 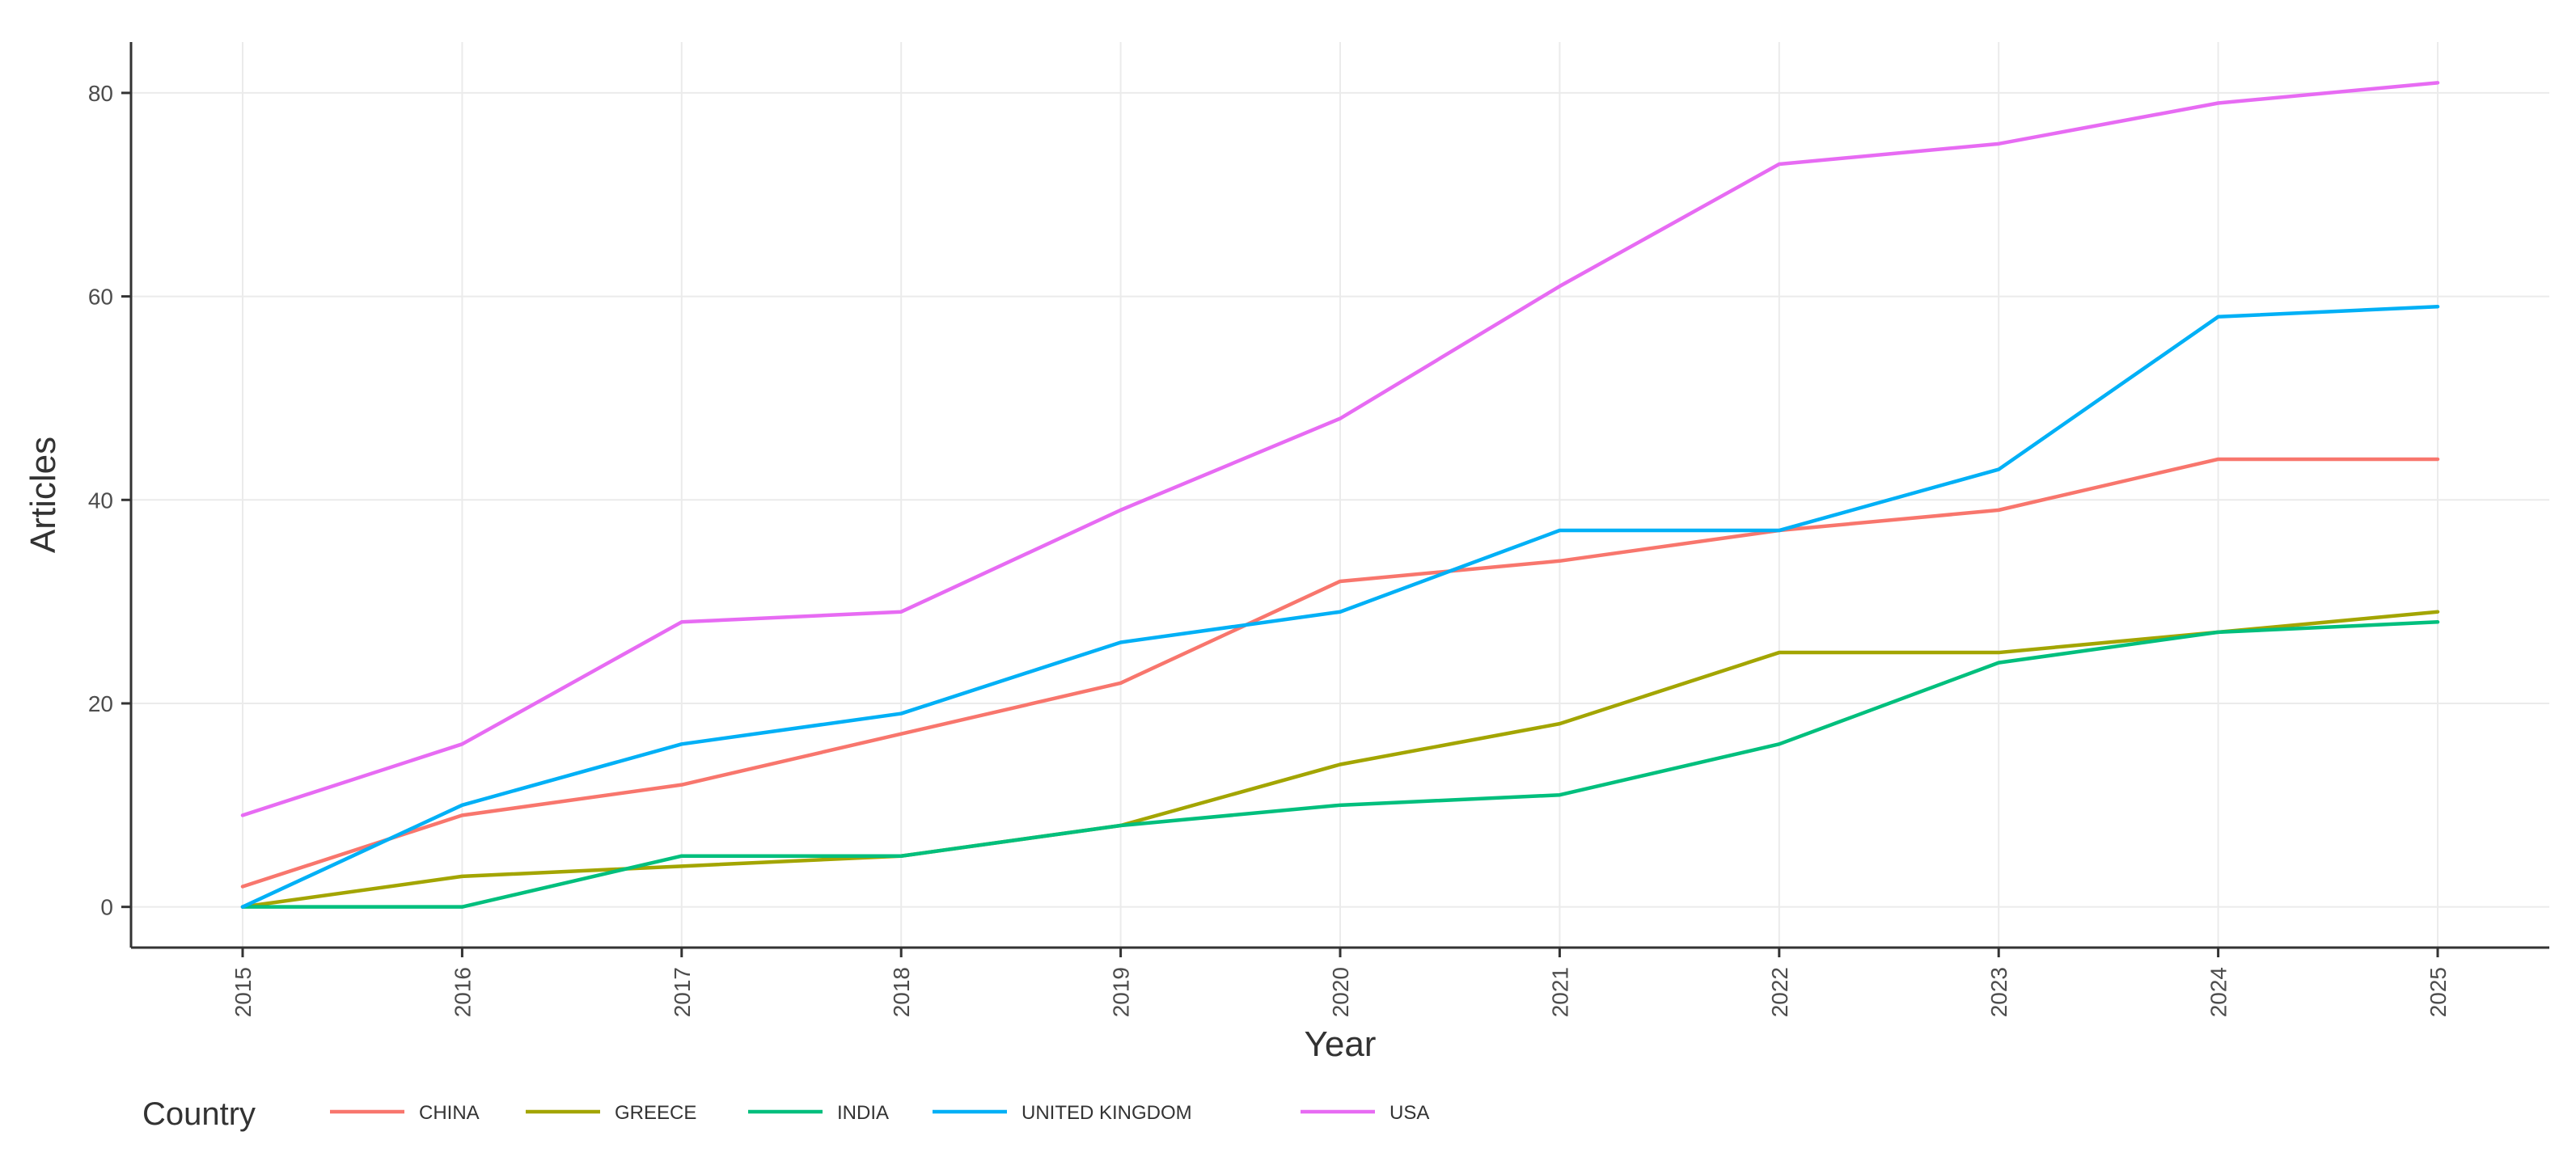 I want to click on legend-label: GREECE, so click(x=656, y=1113).